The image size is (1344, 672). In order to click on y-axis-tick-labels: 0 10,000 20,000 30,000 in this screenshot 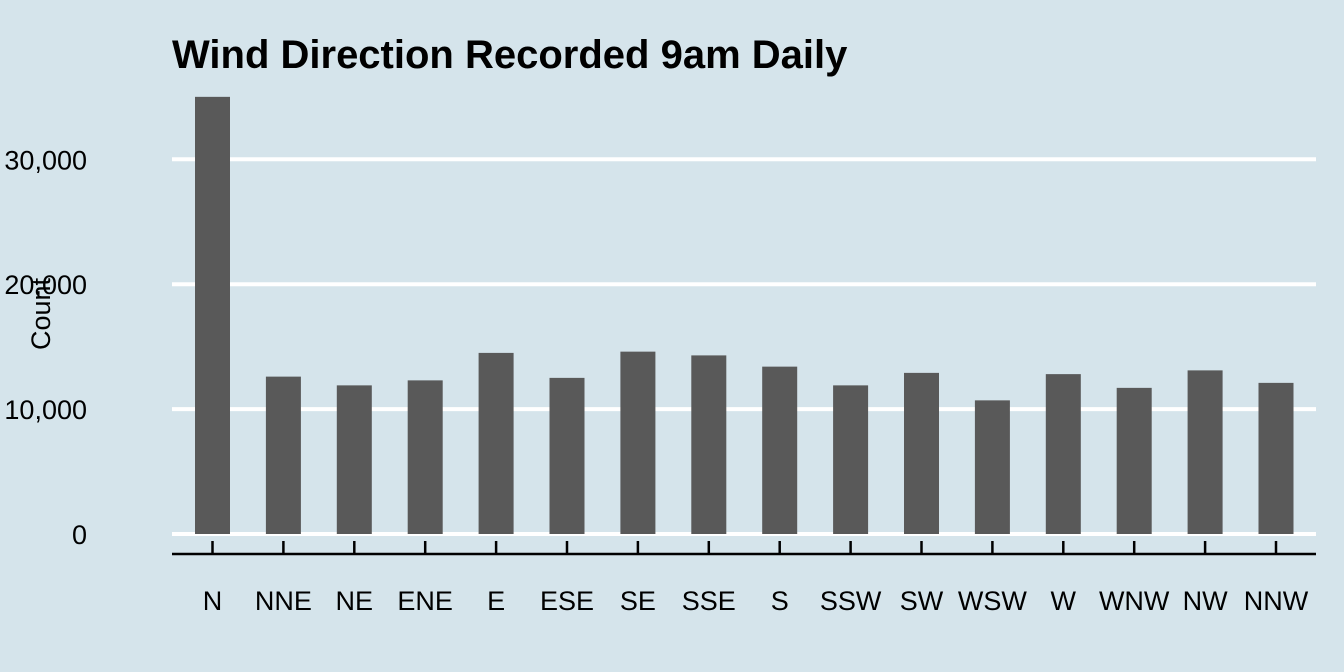, I will do `click(45, 347)`.